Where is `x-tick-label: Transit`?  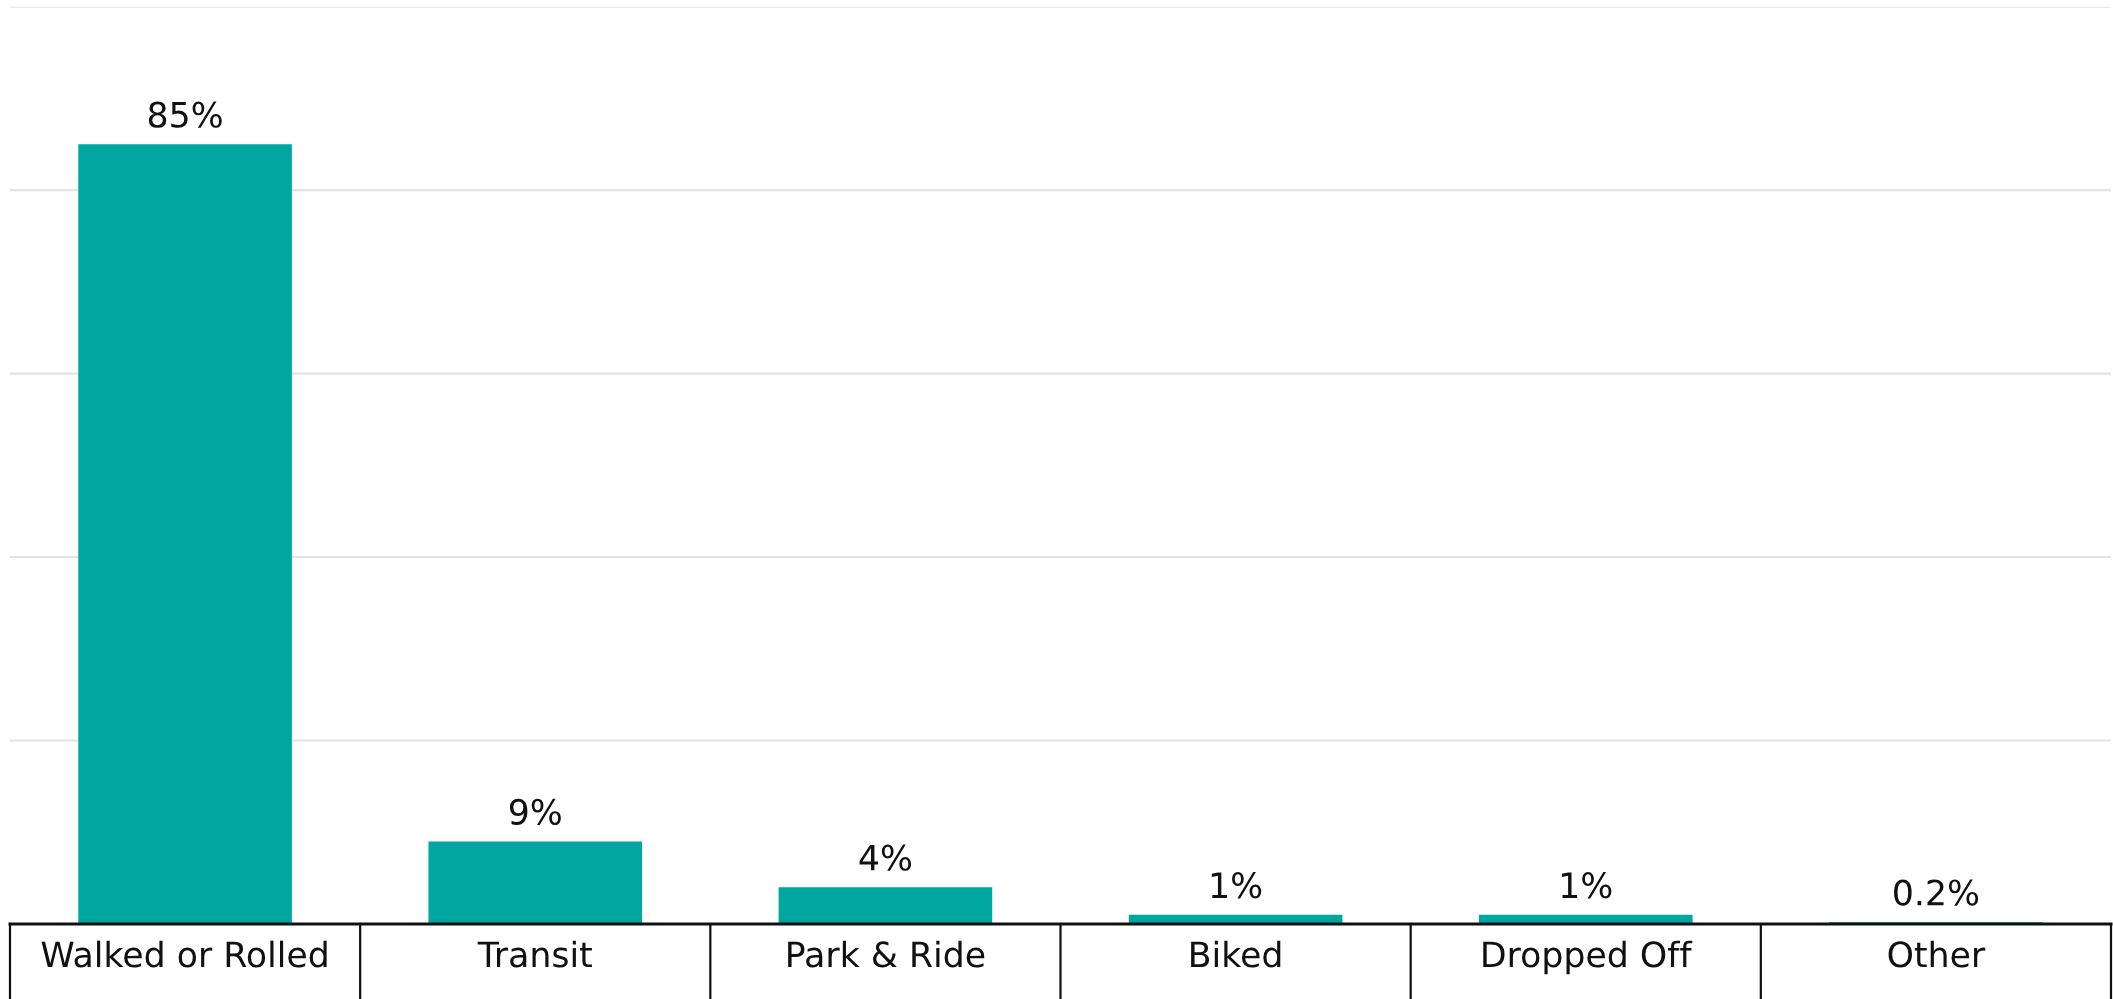 x-tick-label: Transit is located at coordinates (534, 954).